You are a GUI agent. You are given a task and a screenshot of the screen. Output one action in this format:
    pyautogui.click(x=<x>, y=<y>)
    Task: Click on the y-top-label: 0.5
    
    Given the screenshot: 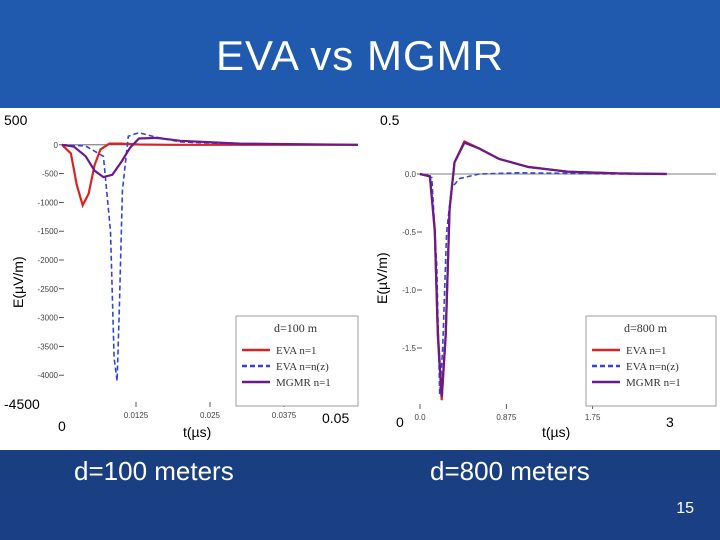 What is the action you would take?
    pyautogui.click(x=390, y=120)
    